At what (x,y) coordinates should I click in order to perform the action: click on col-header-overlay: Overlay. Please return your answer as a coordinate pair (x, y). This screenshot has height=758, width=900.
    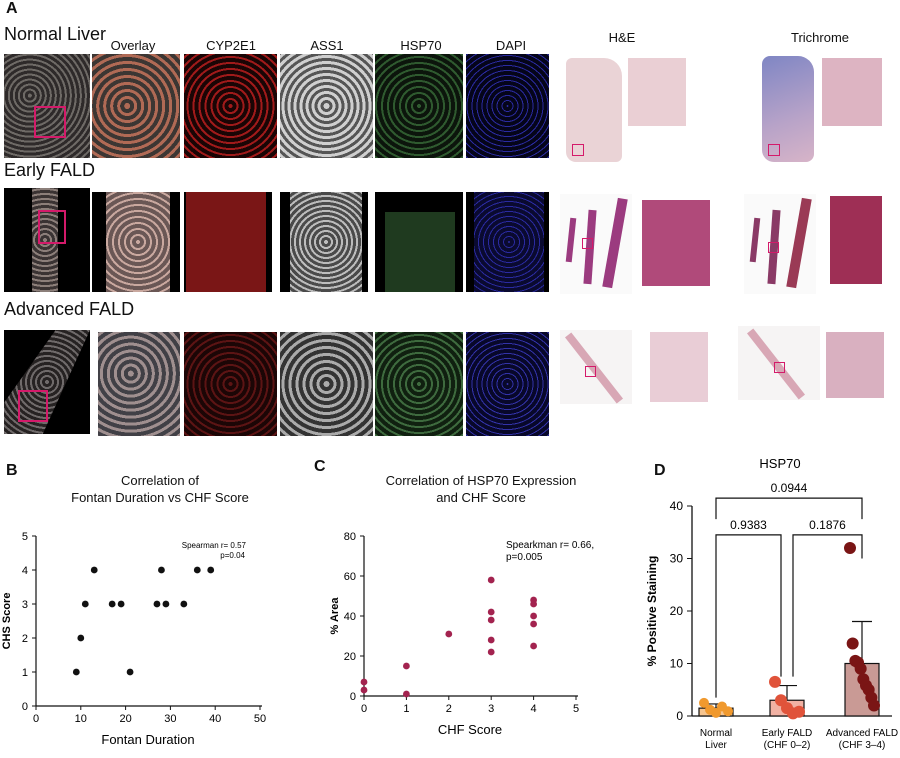
    Looking at the image, I should click on (133, 45).